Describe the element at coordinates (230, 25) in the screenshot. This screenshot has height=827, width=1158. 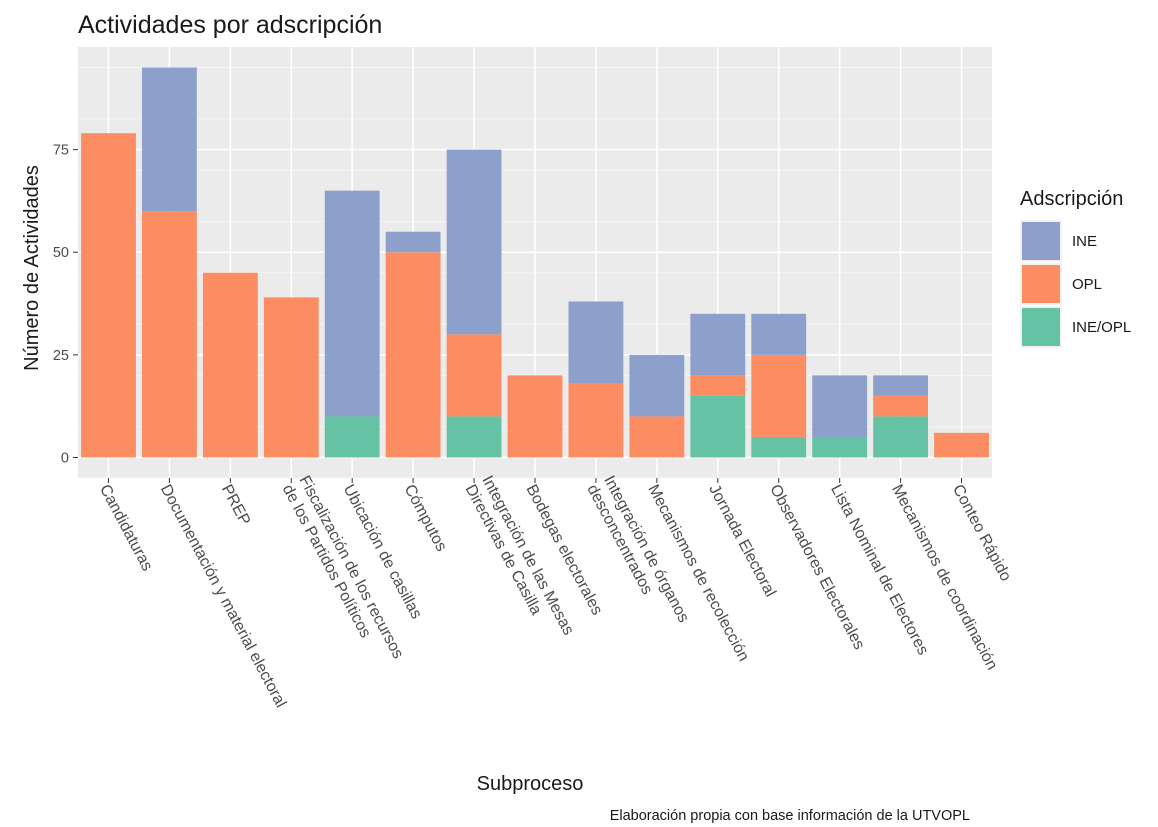
I see `chart-title: Actividades por adscripción` at that location.